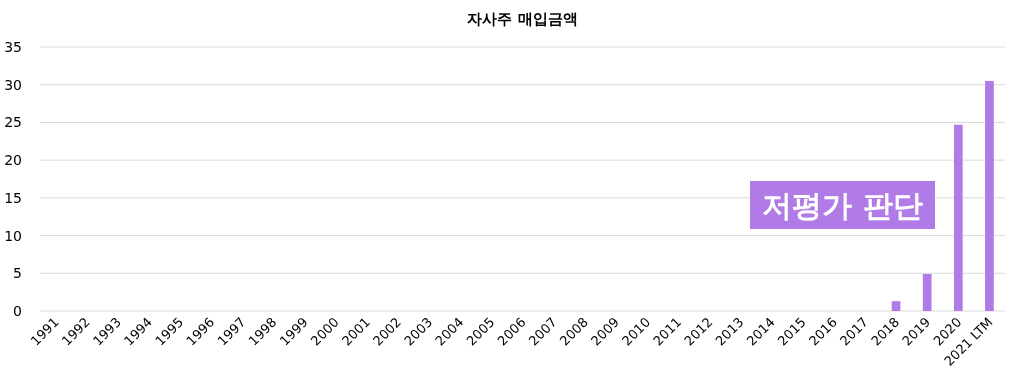 Image resolution: width=1015 pixels, height=385 pixels. Describe the element at coordinates (13, 235) in the screenshot. I see `y-tick-label: 10` at that location.